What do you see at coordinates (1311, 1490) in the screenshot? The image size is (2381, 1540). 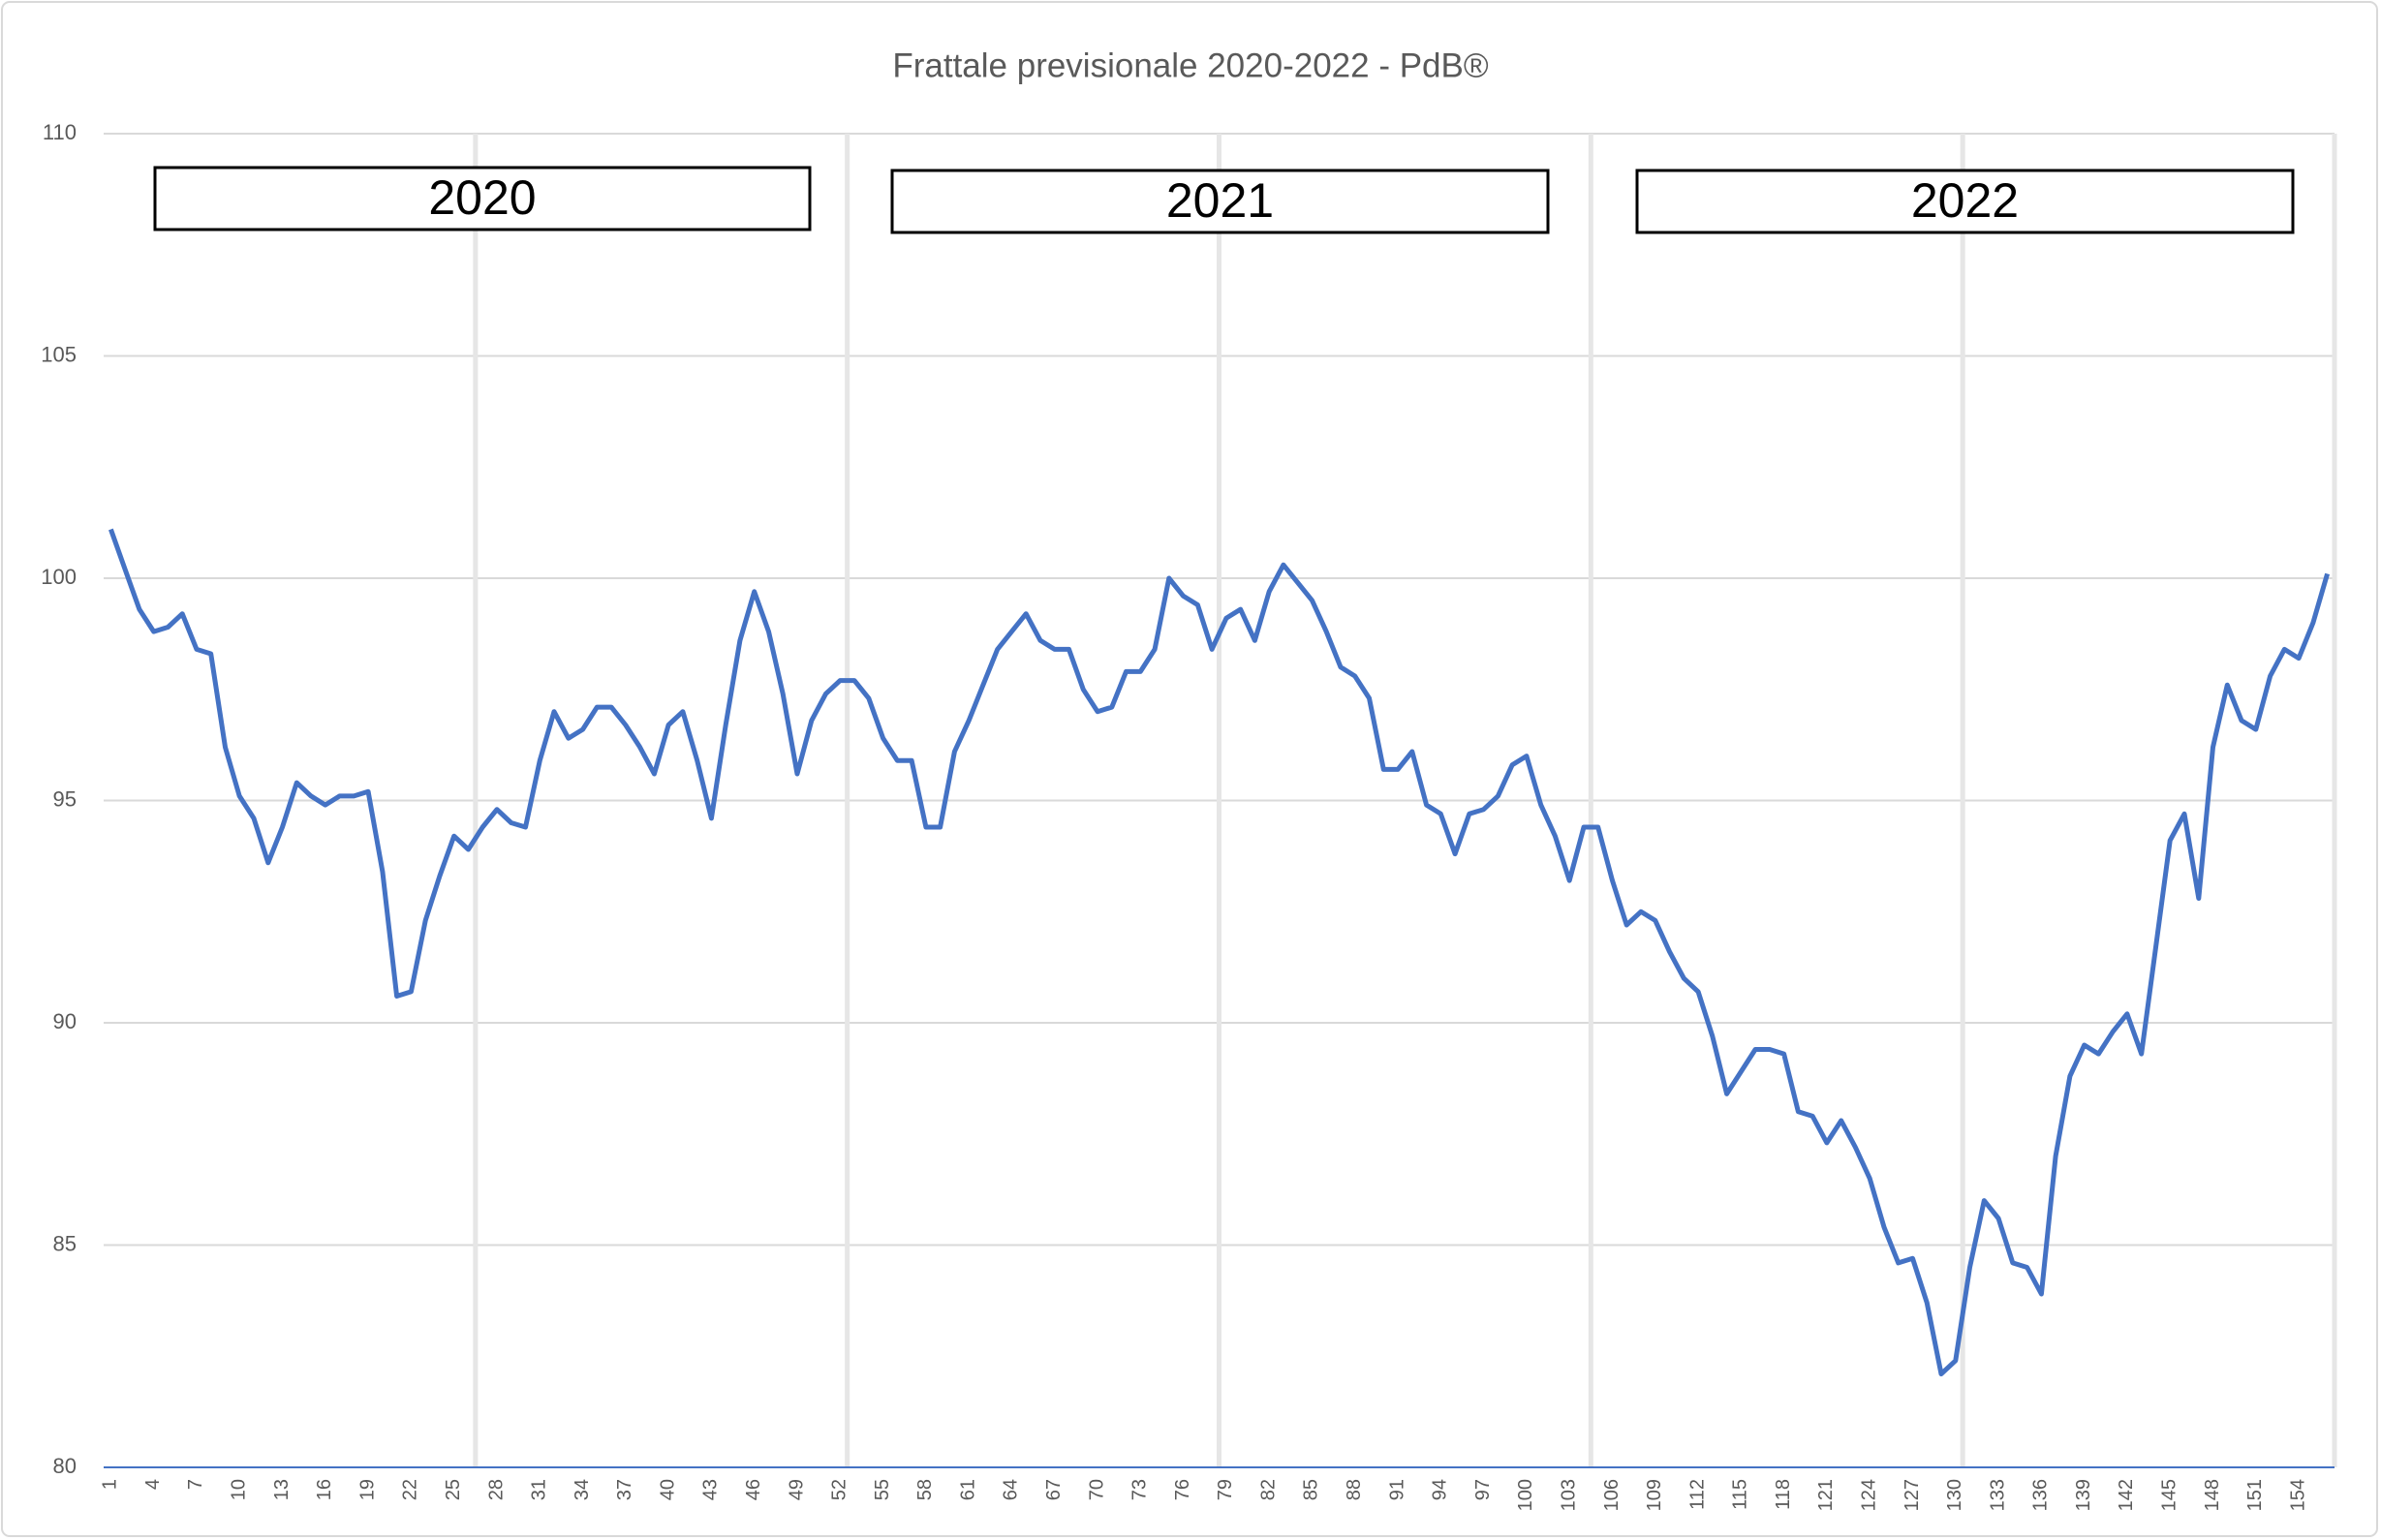 I see `x-tick-label: 85` at bounding box center [1311, 1490].